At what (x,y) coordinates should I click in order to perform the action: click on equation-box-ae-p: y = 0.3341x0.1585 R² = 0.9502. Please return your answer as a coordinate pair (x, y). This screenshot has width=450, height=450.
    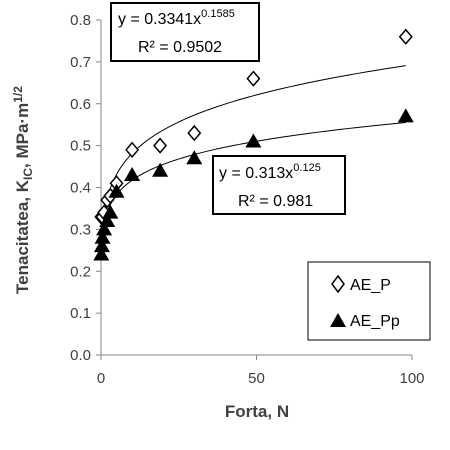
    Looking at the image, I should click on (185, 32).